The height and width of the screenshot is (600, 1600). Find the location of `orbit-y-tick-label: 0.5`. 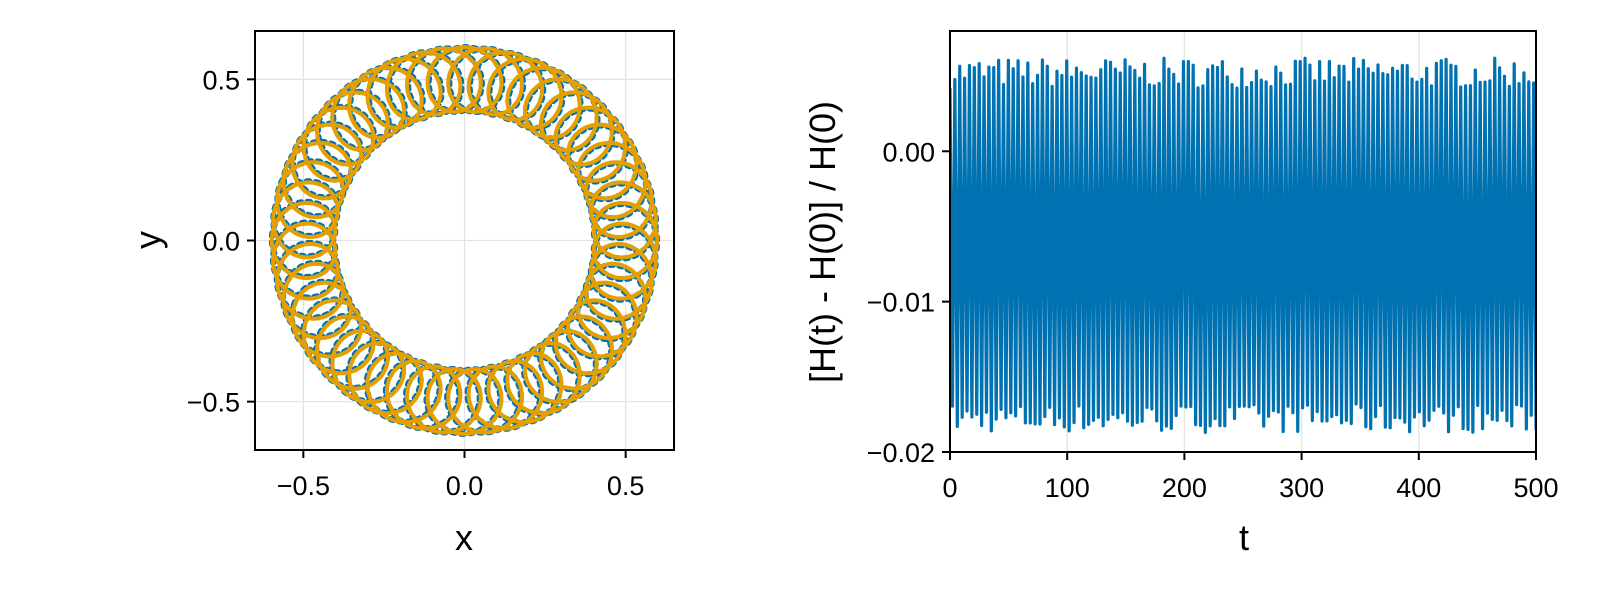

orbit-y-tick-label: 0.5 is located at coordinates (221, 80).